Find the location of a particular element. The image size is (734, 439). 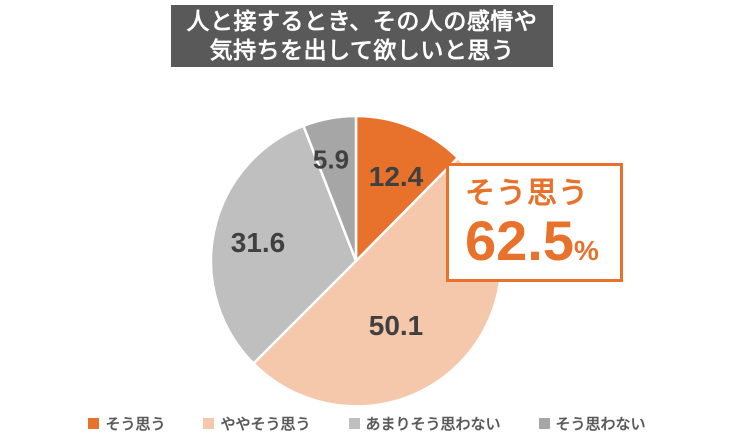

legend-swatch-amarisouomowanai is located at coordinates (354, 423).